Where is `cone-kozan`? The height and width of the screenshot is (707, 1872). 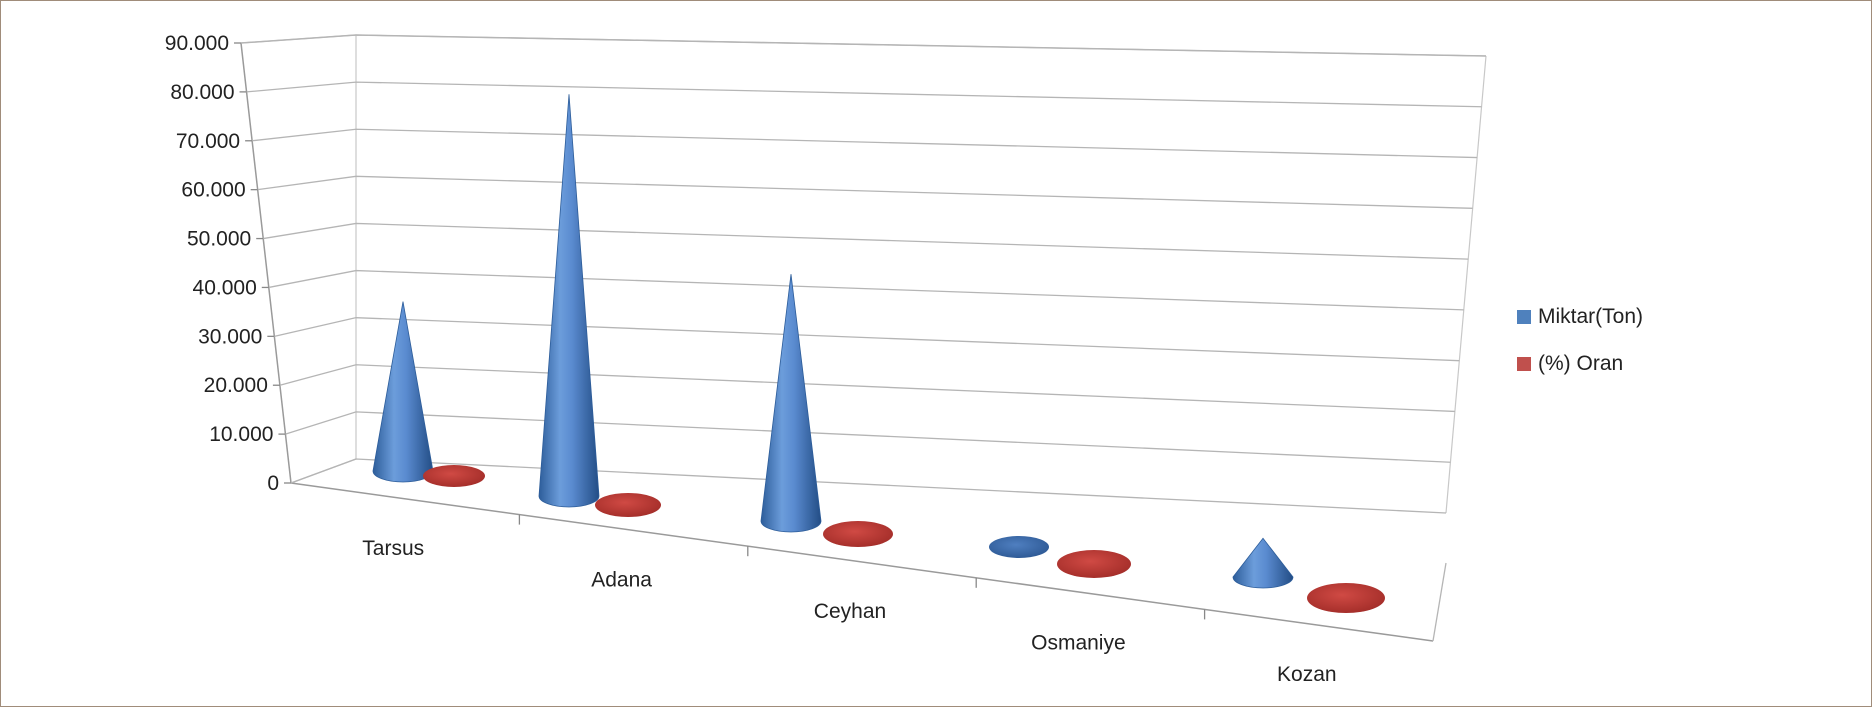
cone-kozan is located at coordinates (1263, 563).